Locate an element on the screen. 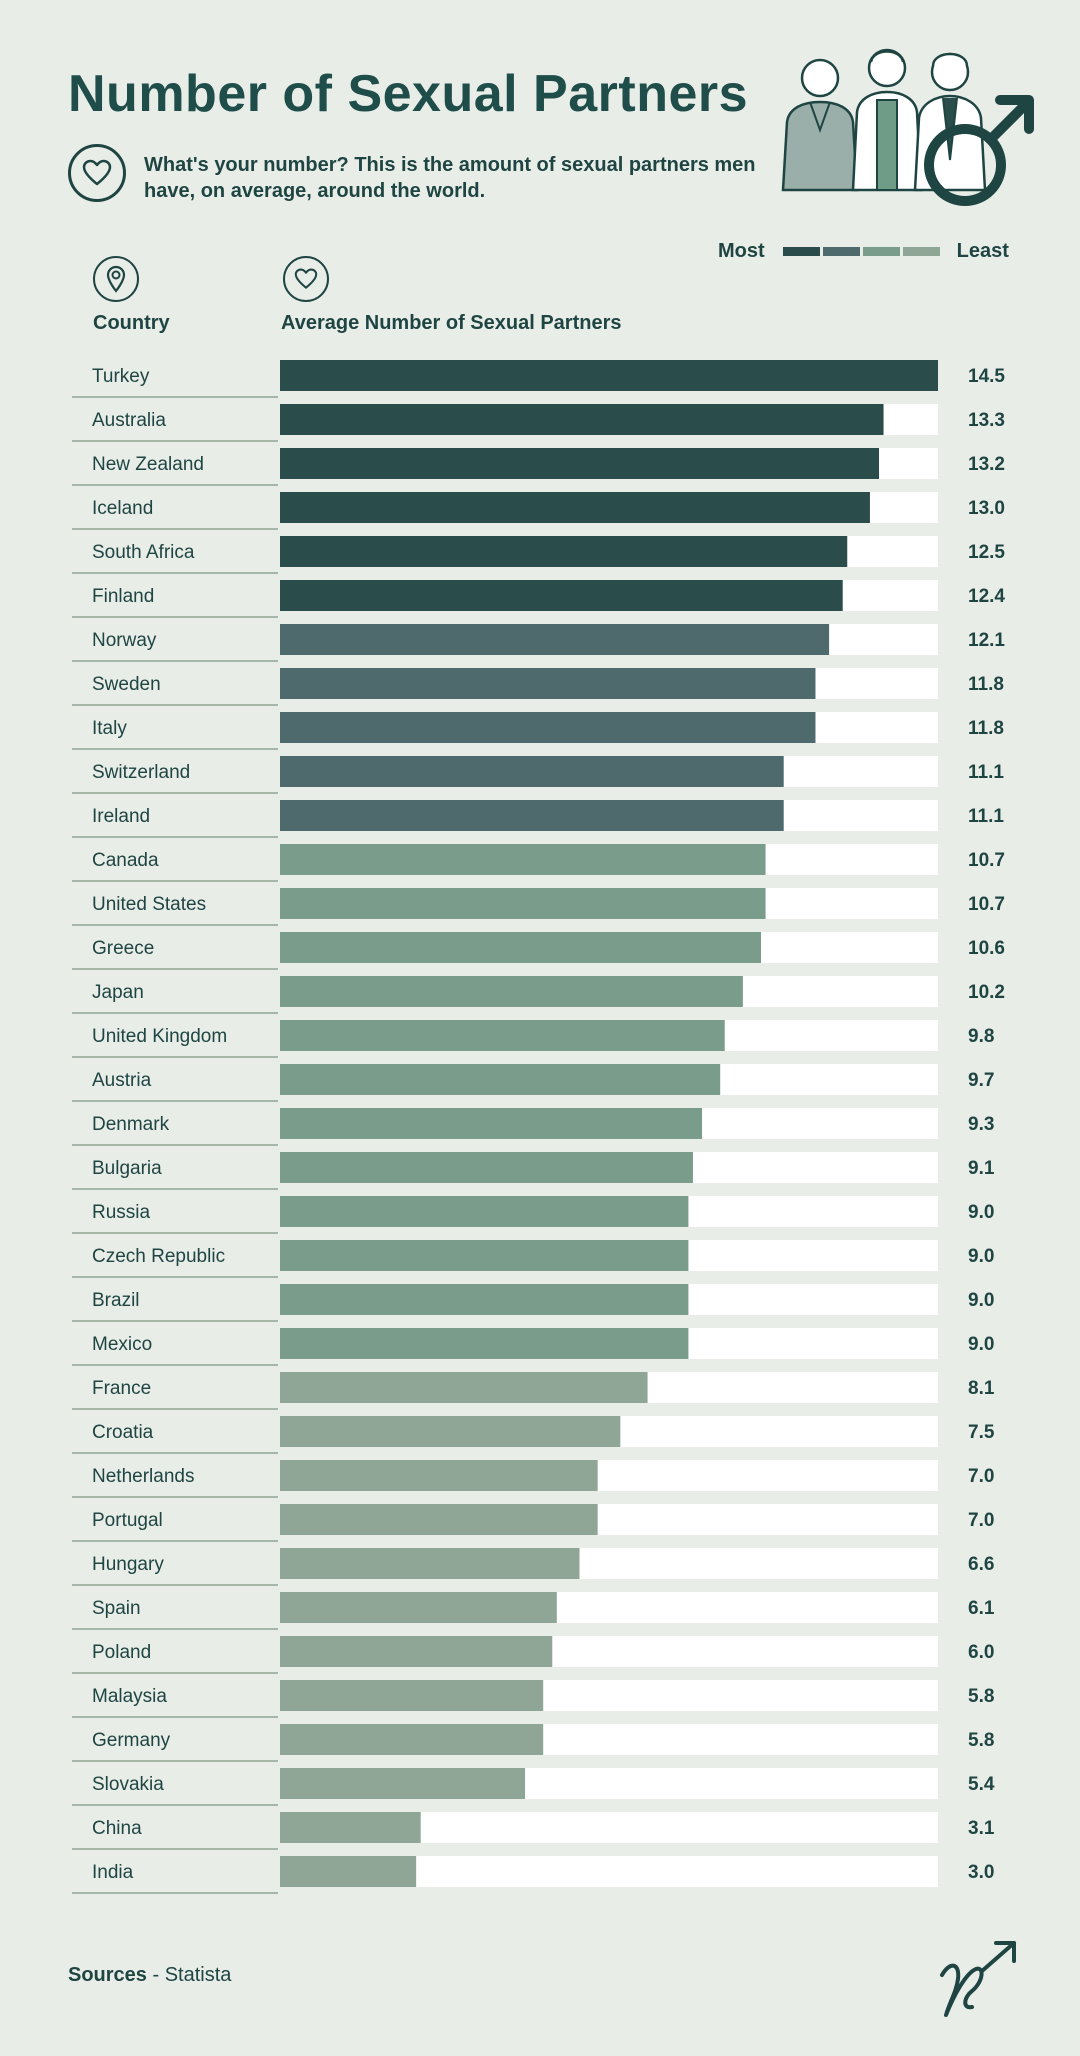  bar-china is located at coordinates (350, 1827).